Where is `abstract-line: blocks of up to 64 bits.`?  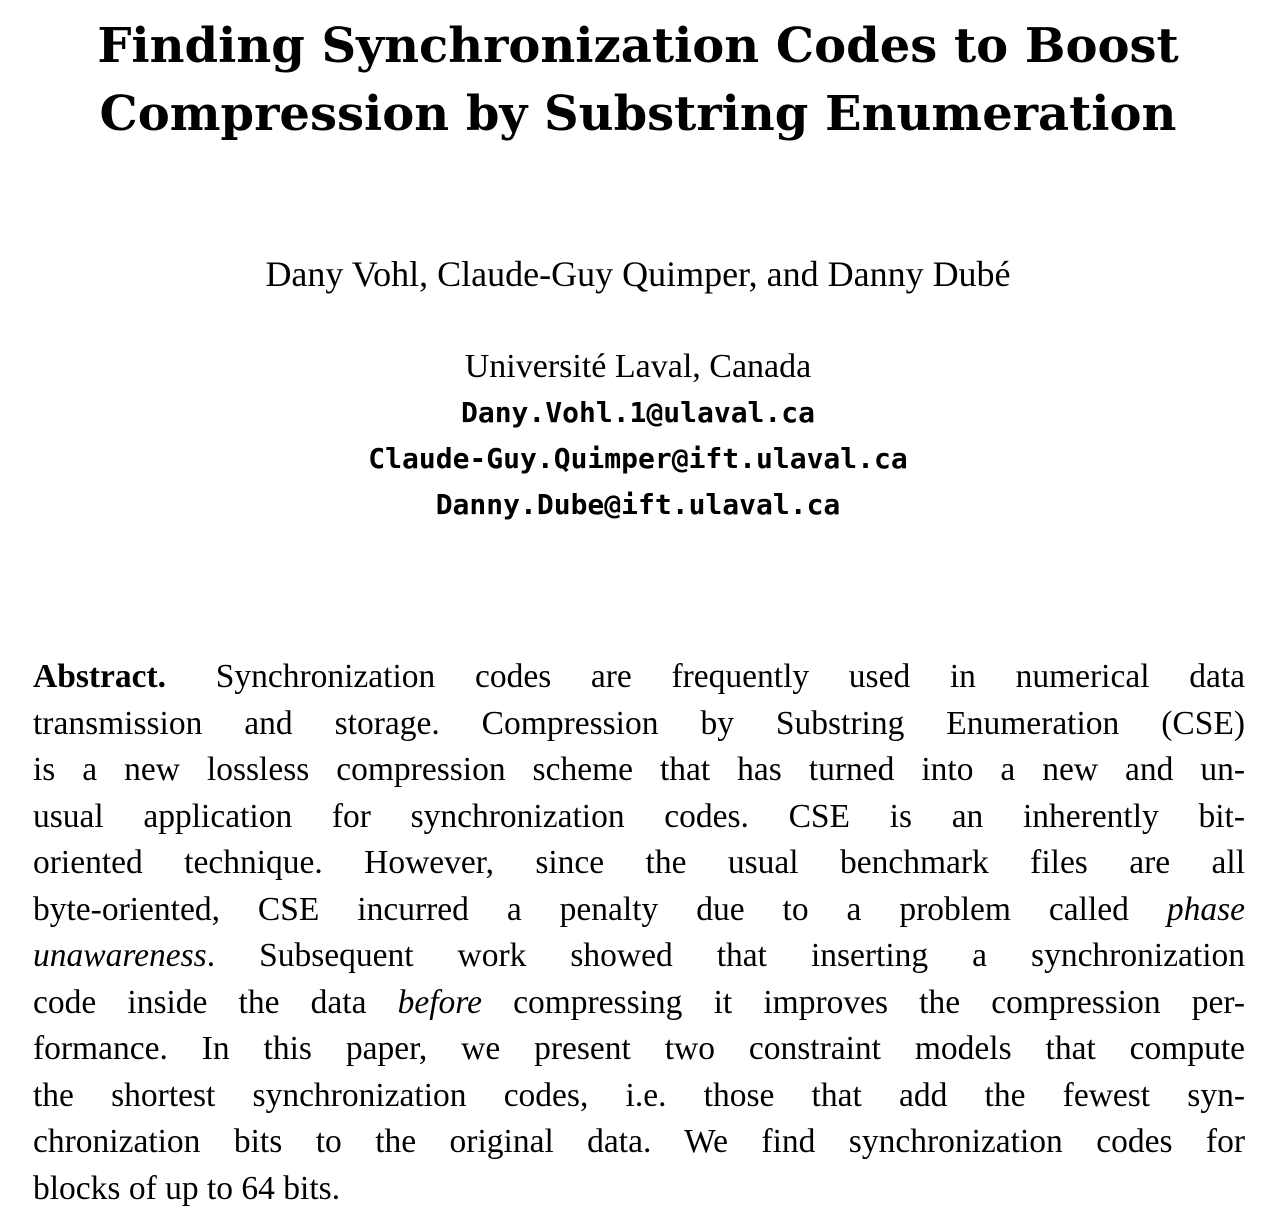
abstract-line: blocks of up to 64 bits. is located at coordinates (187, 1188).